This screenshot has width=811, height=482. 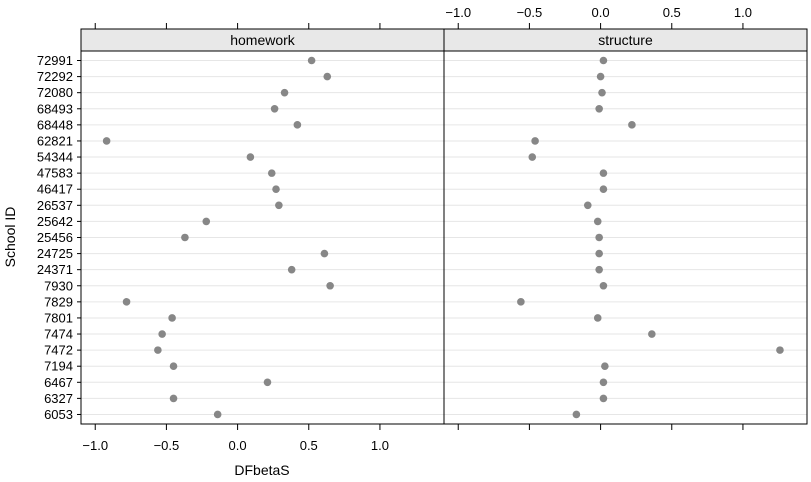 What do you see at coordinates (55, 108) in the screenshot?
I see `y-tick-label-68493: 68493` at bounding box center [55, 108].